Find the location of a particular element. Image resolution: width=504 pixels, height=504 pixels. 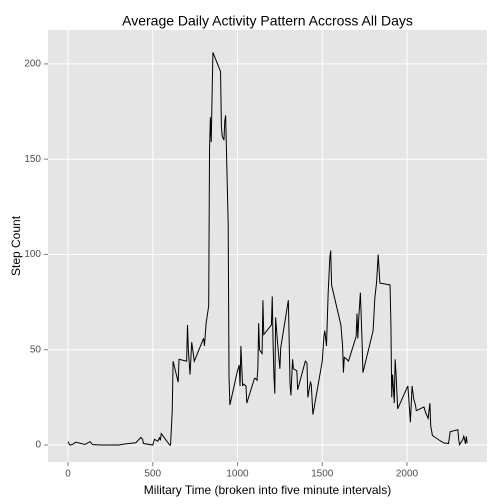

y-tick-label: 100 is located at coordinates (32, 254).